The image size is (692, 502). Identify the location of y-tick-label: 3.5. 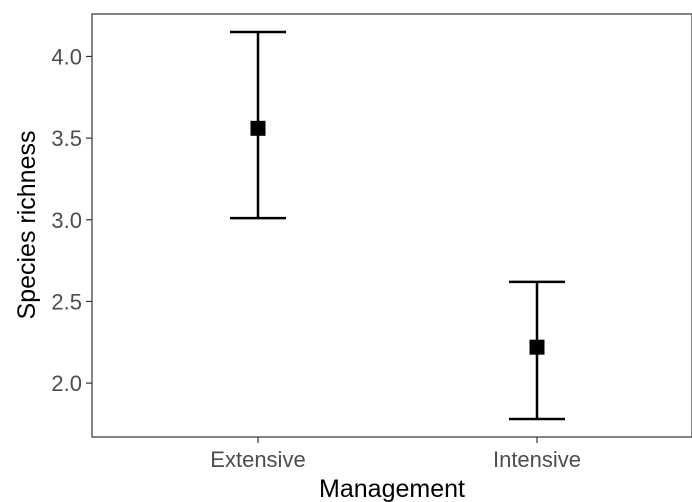
(66, 138).